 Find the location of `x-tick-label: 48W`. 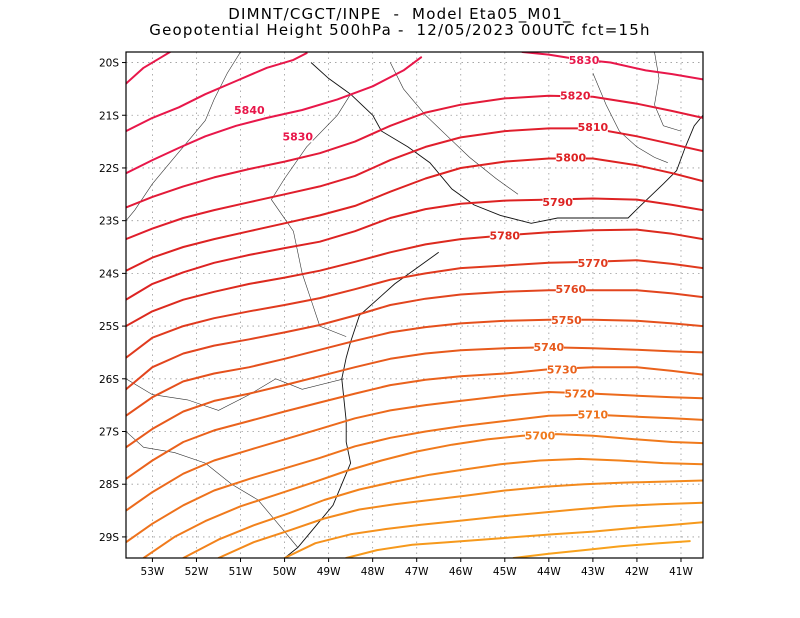

x-tick-label: 48W is located at coordinates (373, 572).